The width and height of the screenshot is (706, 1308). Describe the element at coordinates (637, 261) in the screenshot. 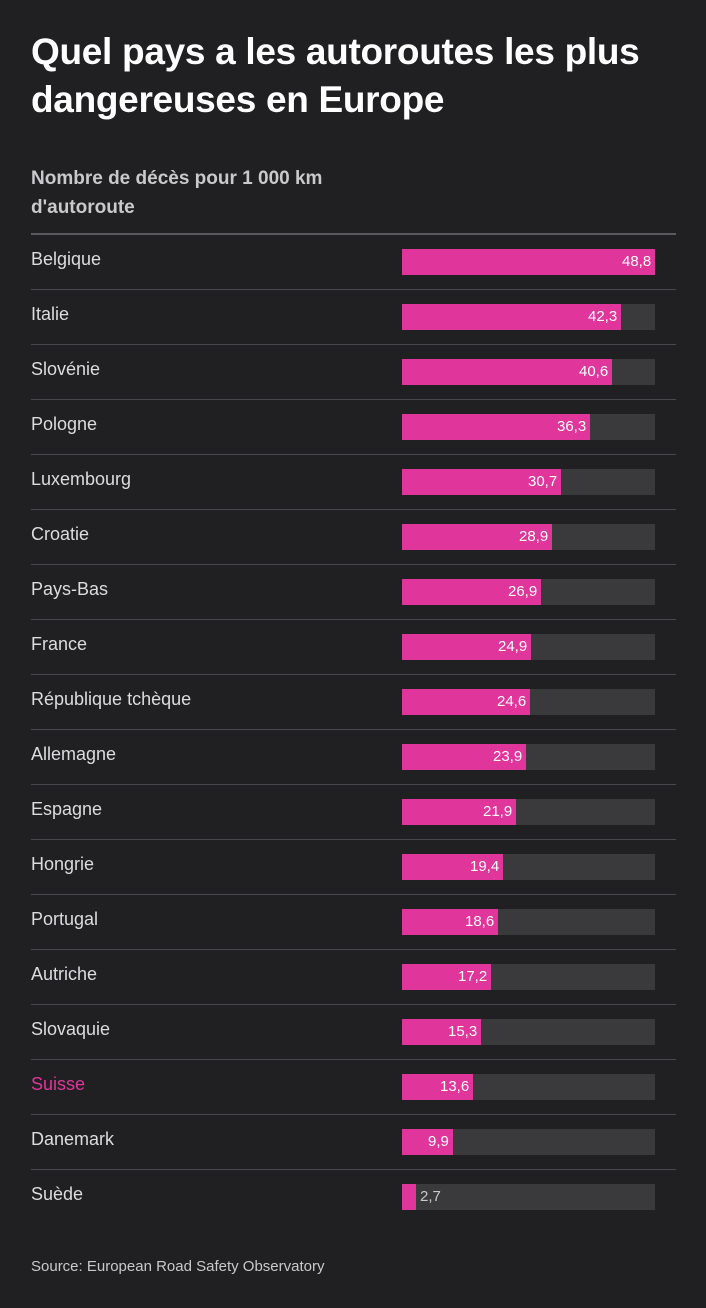

I see `value-label: 48,8` at that location.